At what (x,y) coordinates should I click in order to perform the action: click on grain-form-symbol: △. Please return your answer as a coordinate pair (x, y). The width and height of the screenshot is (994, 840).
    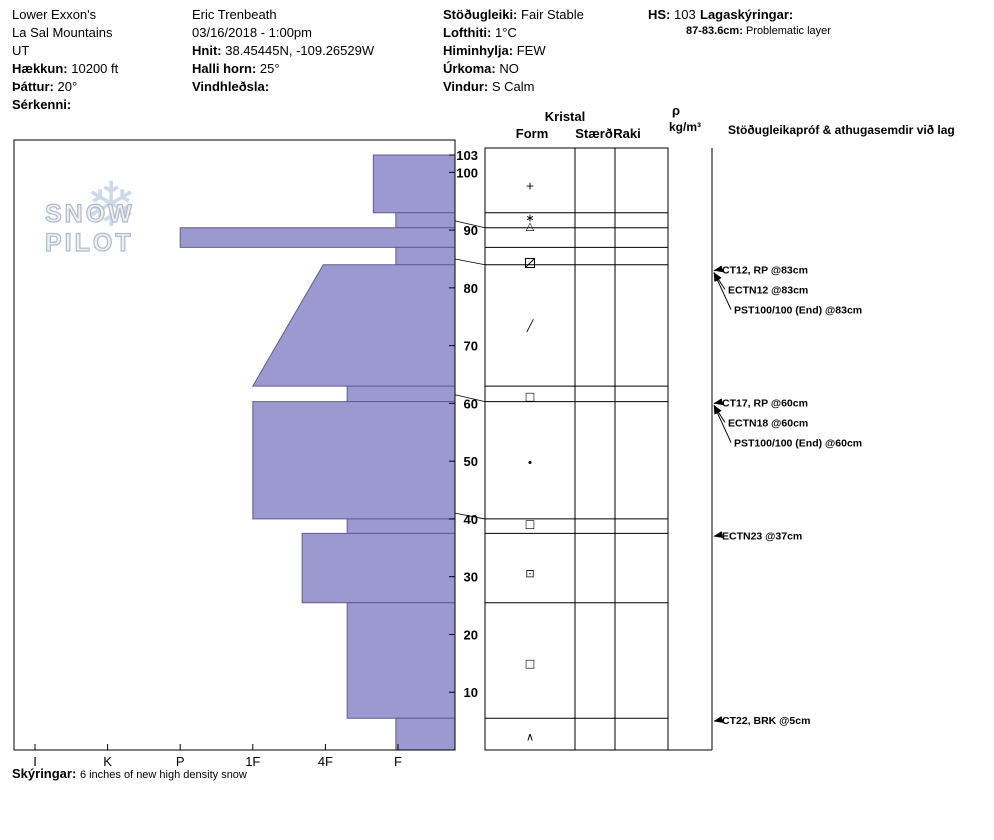
    Looking at the image, I should click on (530, 225).